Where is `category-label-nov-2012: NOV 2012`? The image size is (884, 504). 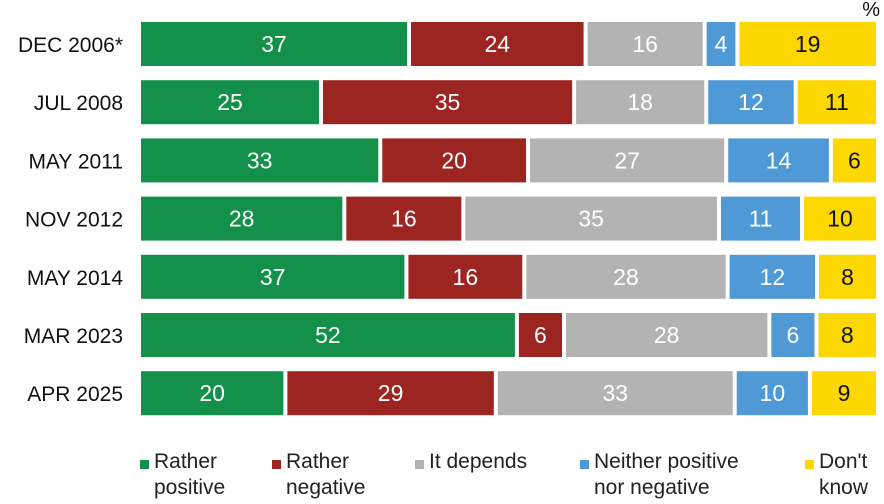
category-label-nov-2012: NOV 2012 is located at coordinates (74, 220).